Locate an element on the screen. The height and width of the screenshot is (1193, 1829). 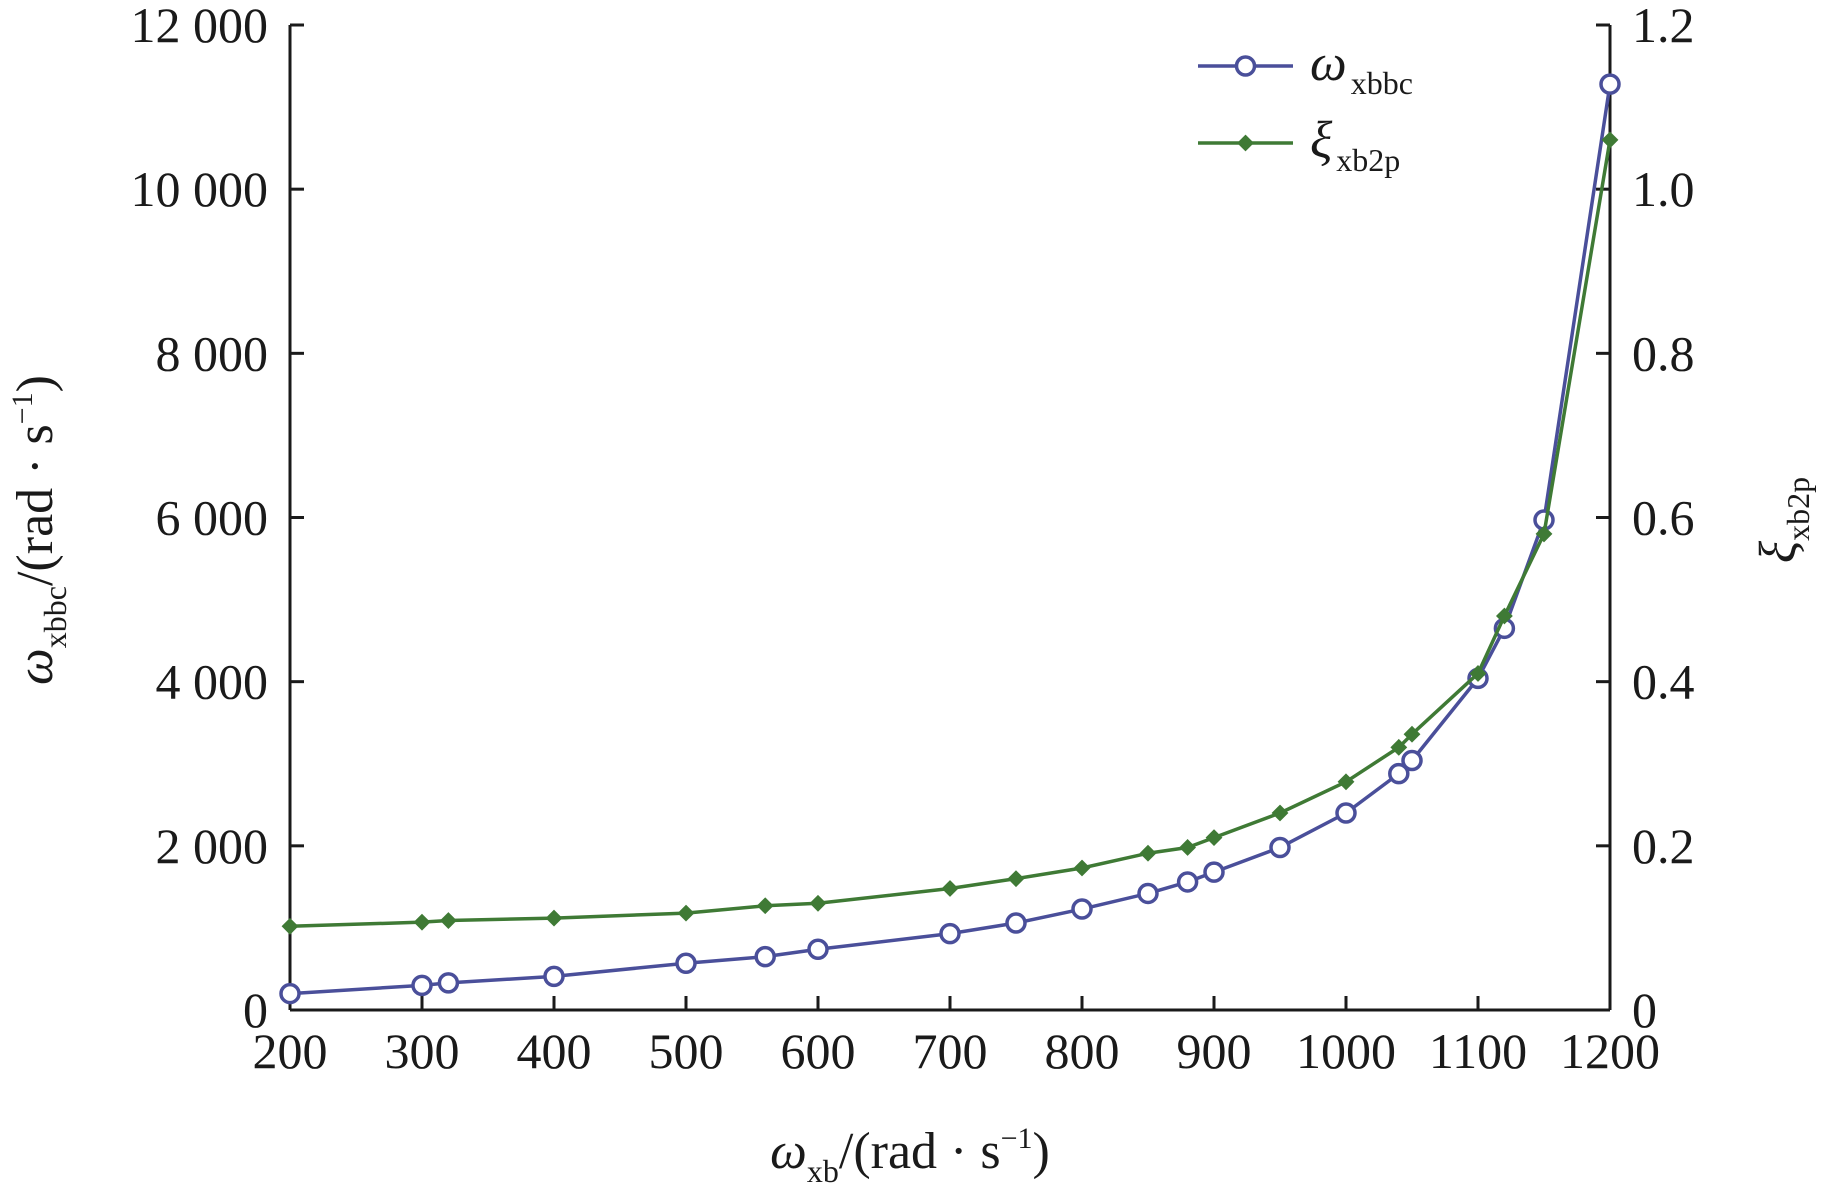
x-axis-label-sup: −1 is located at coordinates (1017, 1138).